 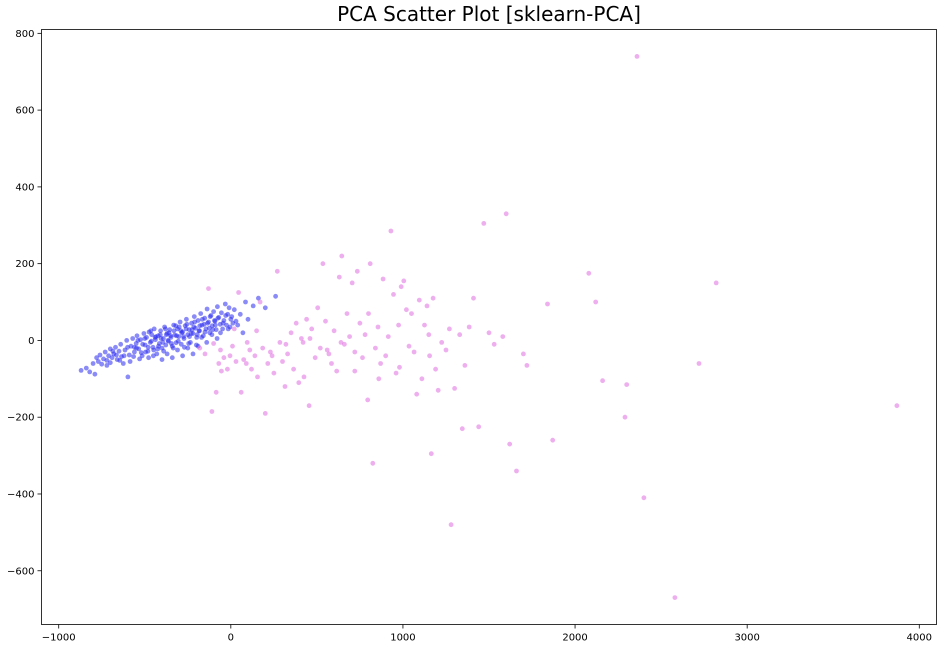 I want to click on y-tick-label: 0, so click(x=31, y=341).